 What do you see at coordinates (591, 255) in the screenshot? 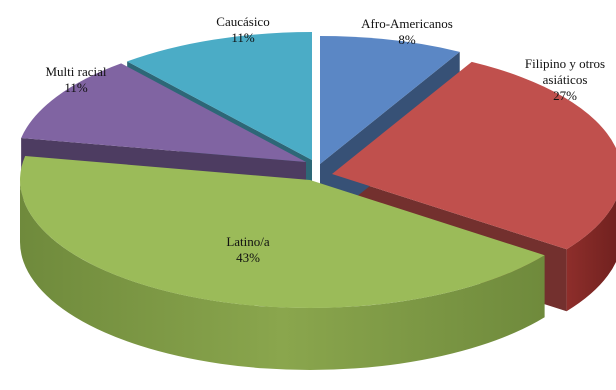
I see `slice-side-filipino-y-otros-asiaticos` at bounding box center [591, 255].